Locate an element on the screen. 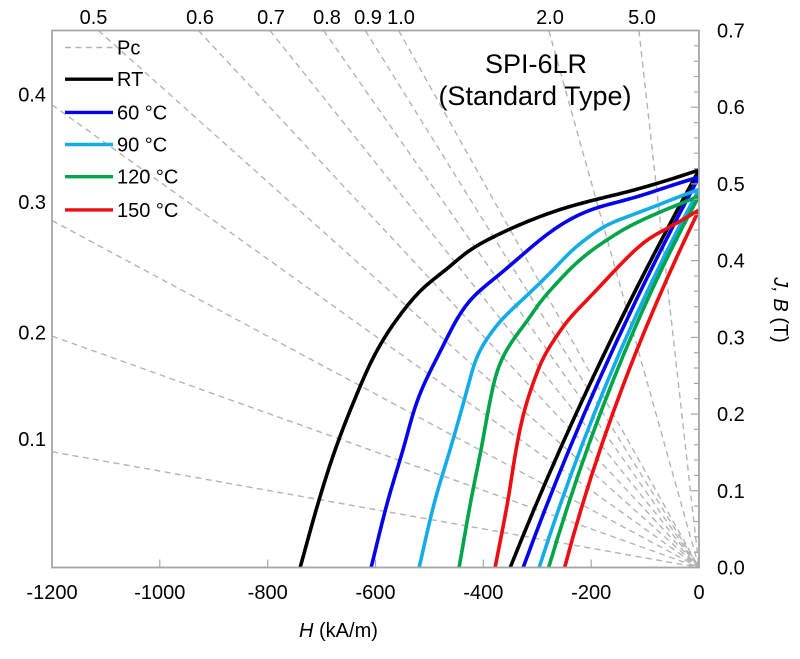 The height and width of the screenshot is (659, 800). svg-text: 90 °C is located at coordinates (142, 146).